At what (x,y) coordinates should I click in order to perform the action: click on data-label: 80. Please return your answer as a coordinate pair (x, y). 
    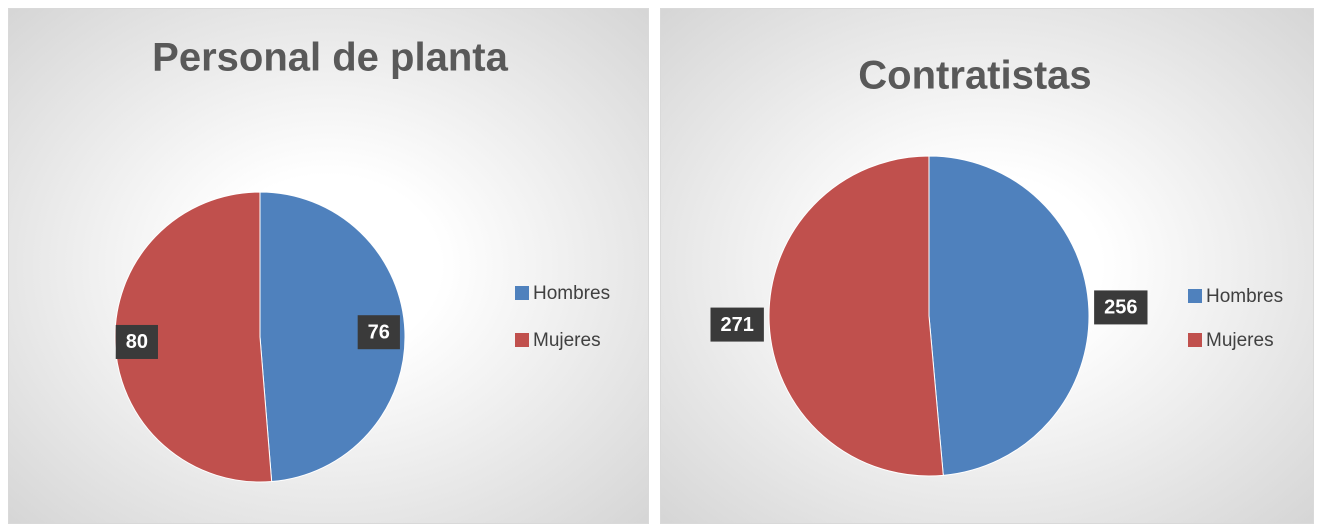
    Looking at the image, I should click on (137, 342).